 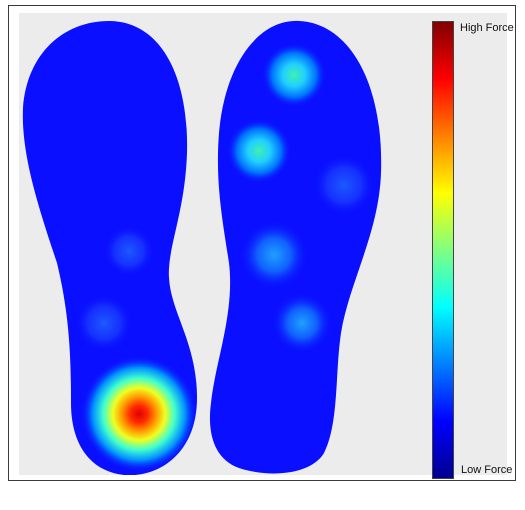 What do you see at coordinates (259, 151) in the screenshot?
I see `right-ball-medial-spot` at bounding box center [259, 151].